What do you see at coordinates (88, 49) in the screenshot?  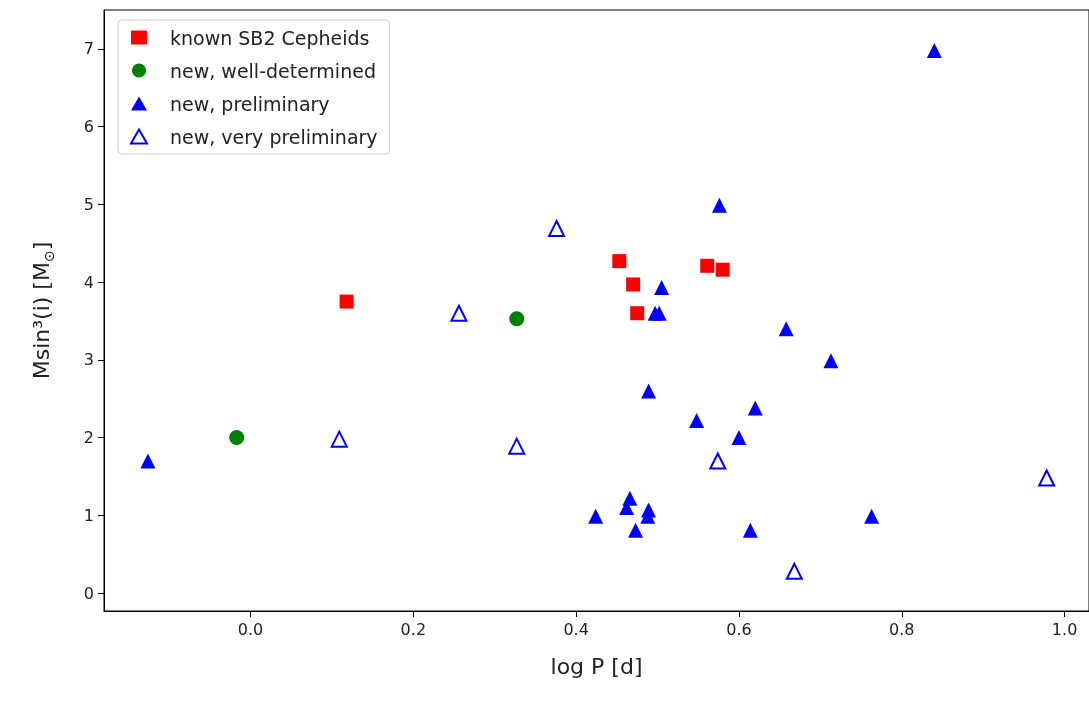 I see `y-tick-label: 7` at bounding box center [88, 49].